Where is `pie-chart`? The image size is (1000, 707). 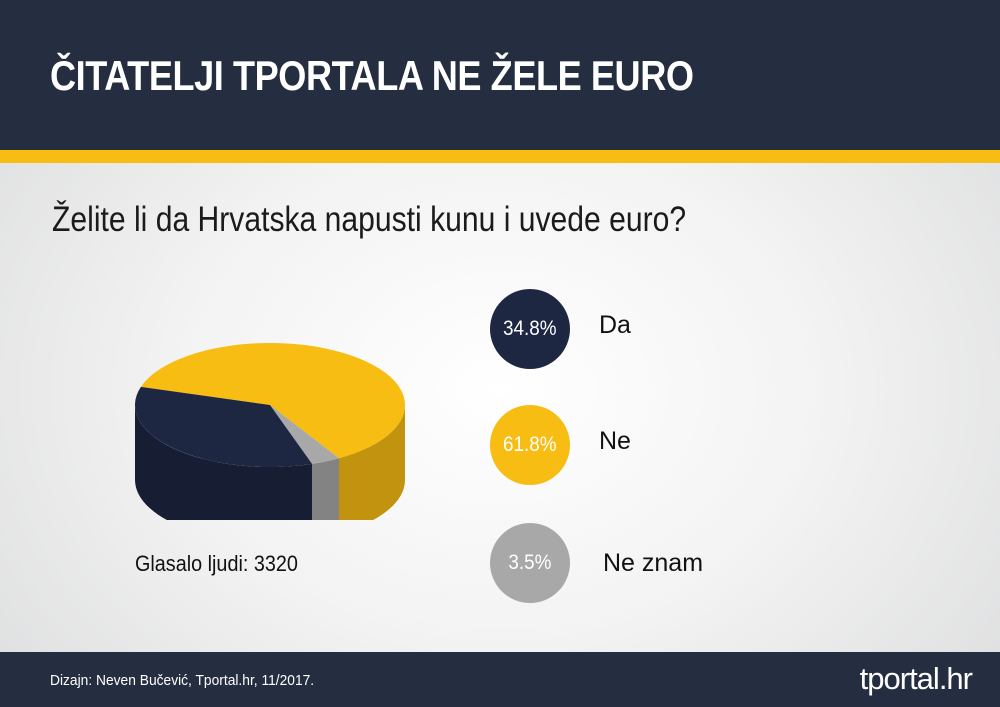
pie-chart is located at coordinates (270, 431).